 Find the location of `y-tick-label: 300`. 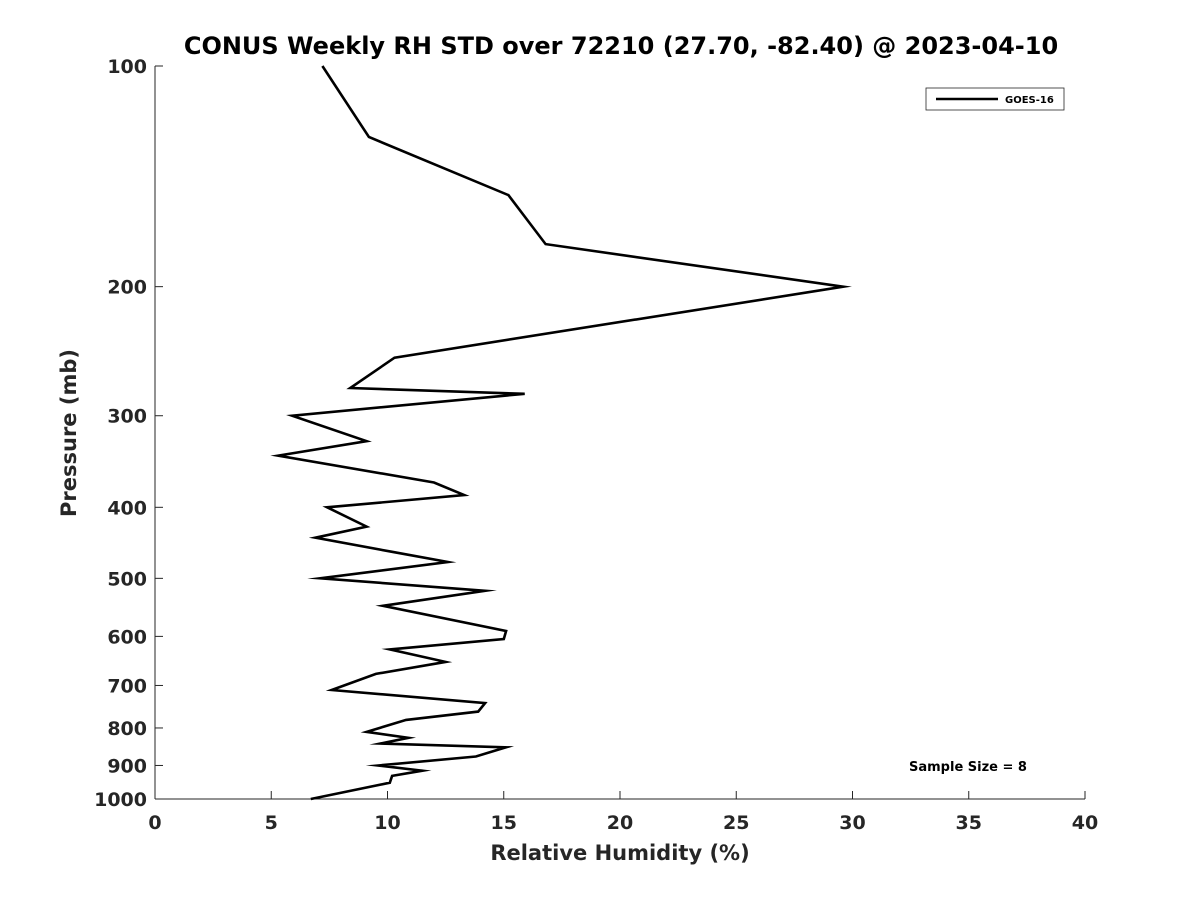

y-tick-label: 300 is located at coordinates (127, 417).